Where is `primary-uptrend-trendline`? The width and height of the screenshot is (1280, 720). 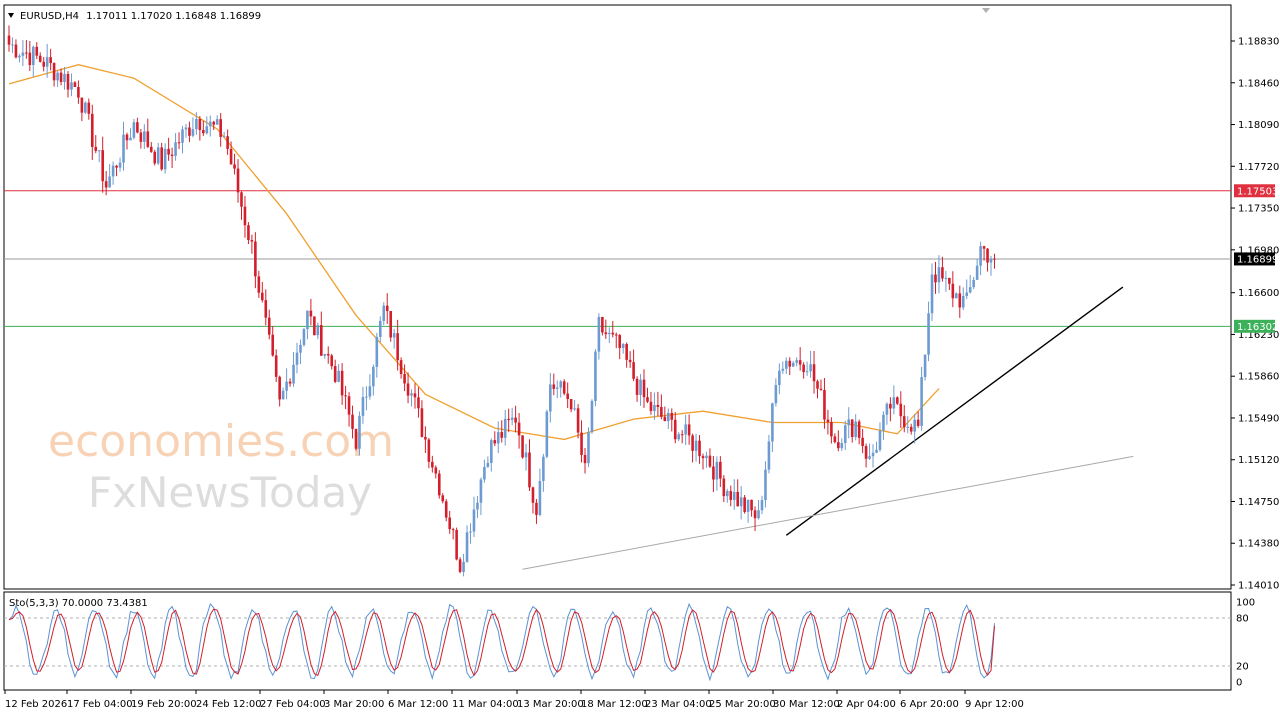
primary-uptrend-trendline is located at coordinates (954, 411).